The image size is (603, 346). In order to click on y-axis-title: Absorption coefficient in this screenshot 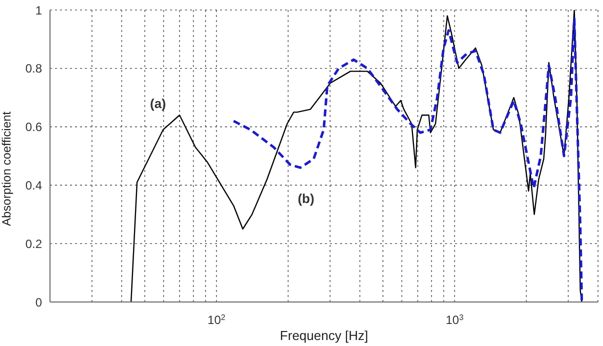, I will do `click(7, 168)`.